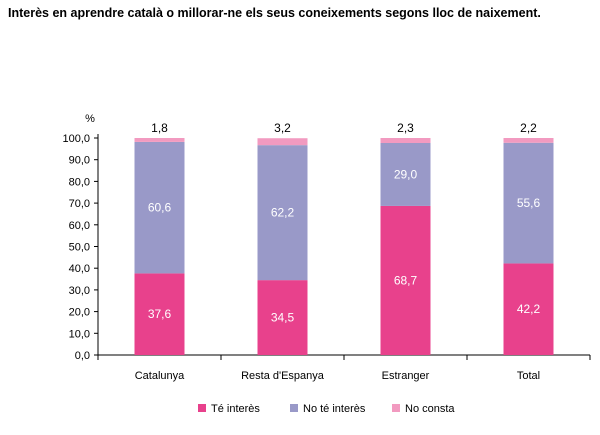  I want to click on x-category-label: Estranger, so click(406, 376).